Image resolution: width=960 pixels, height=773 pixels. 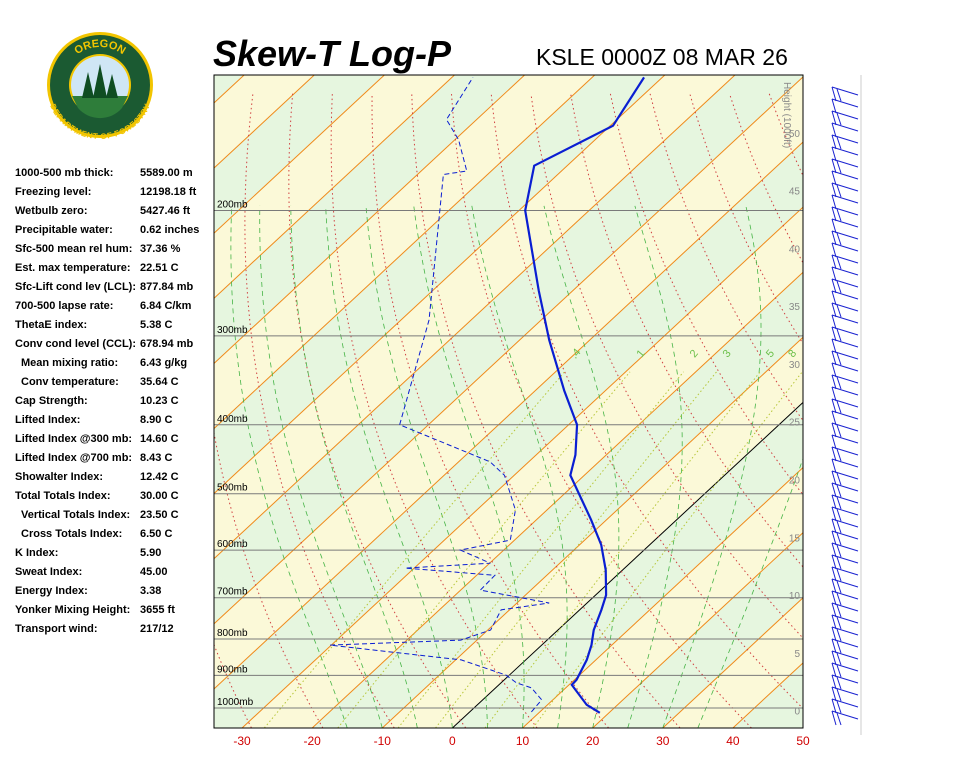 What do you see at coordinates (232, 419) in the screenshot?
I see `y-tick-label: 400mb` at bounding box center [232, 419].